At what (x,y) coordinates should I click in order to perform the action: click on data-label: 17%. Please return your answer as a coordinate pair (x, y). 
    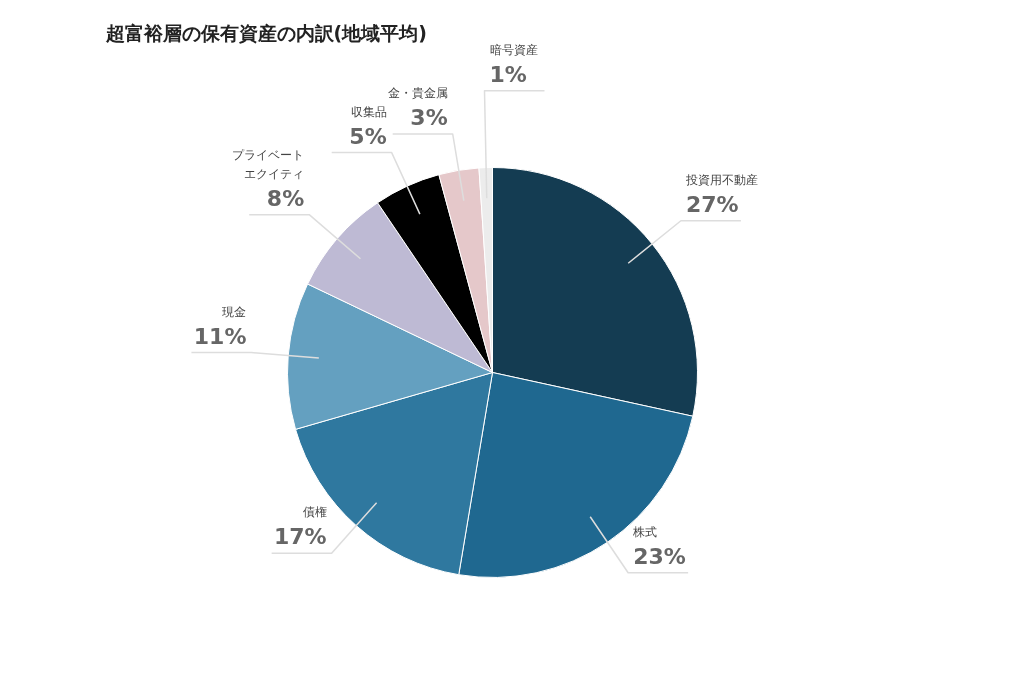
    Looking at the image, I should click on (300, 537).